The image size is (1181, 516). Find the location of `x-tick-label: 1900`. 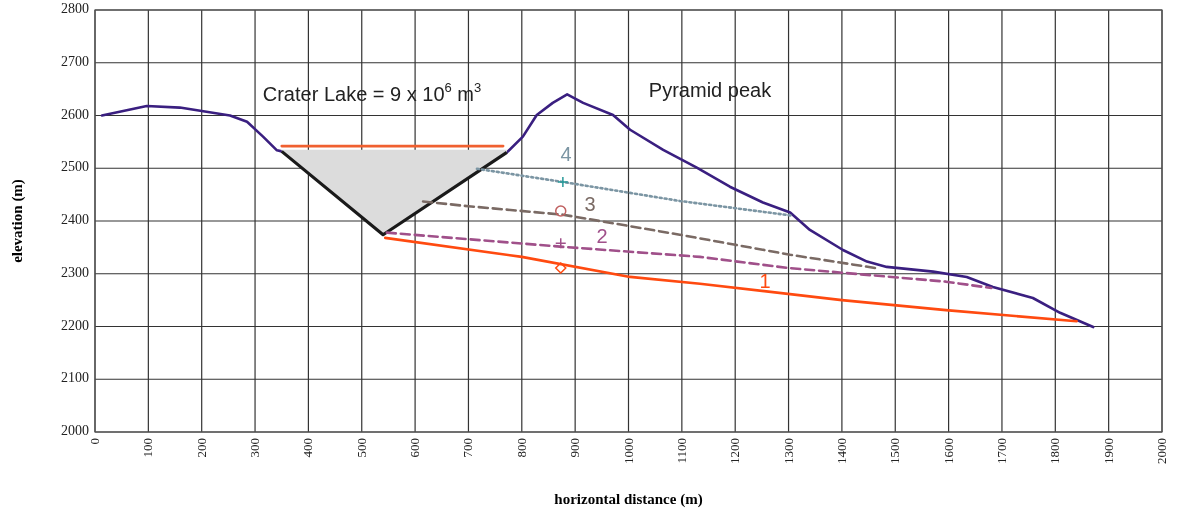

x-tick-label: 1900 is located at coordinates (1108, 451).